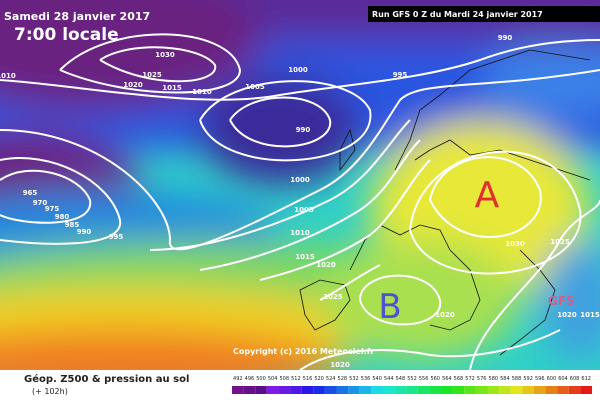  I want to click on scale-label: 540, so click(377, 379).